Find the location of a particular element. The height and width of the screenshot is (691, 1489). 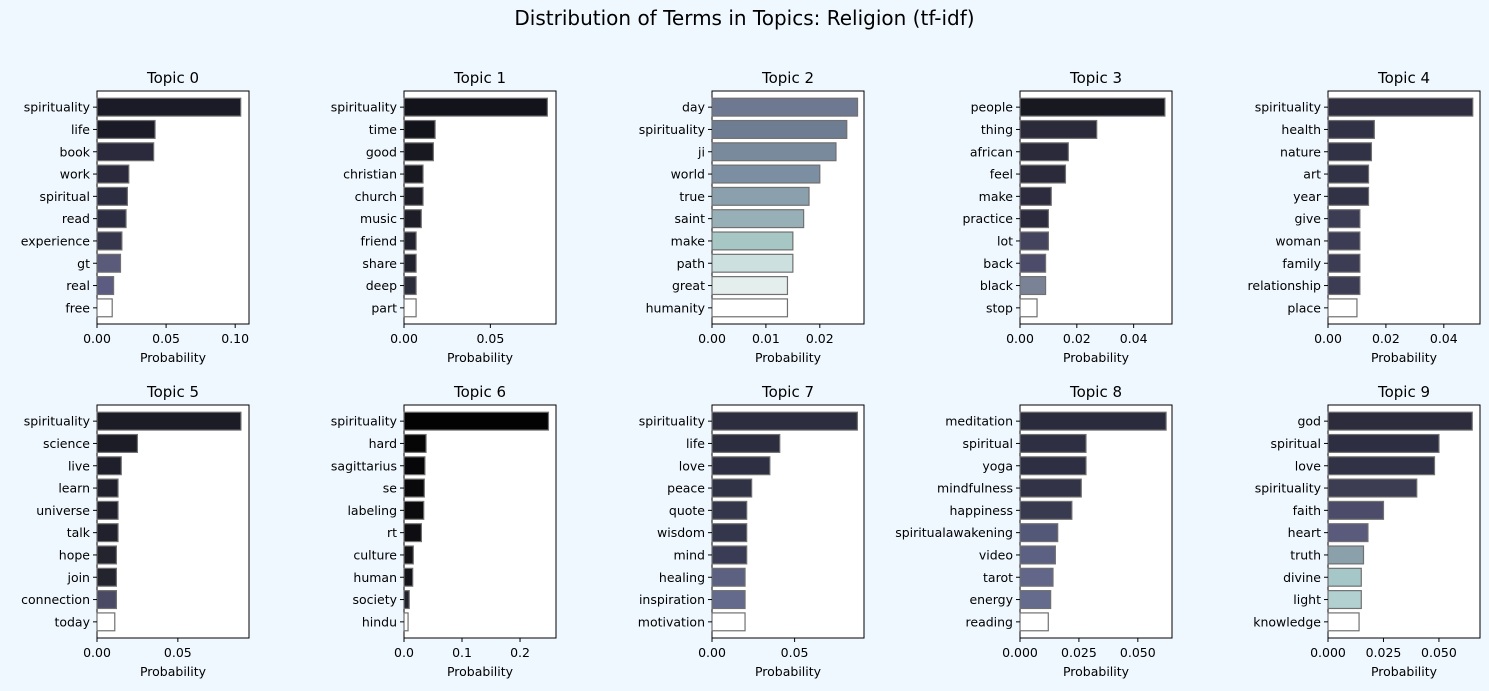

y-tick-label: hindu is located at coordinates (379, 621).